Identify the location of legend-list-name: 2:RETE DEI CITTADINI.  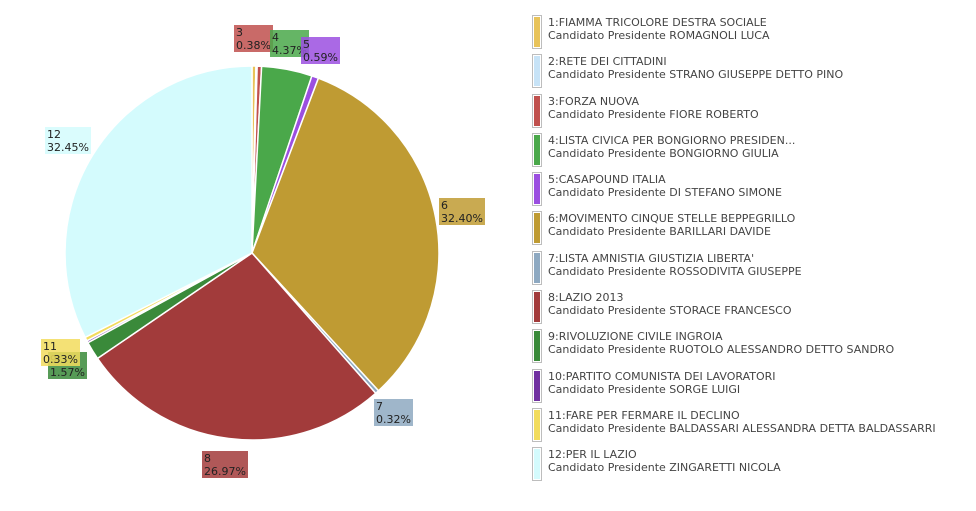
(607, 62).